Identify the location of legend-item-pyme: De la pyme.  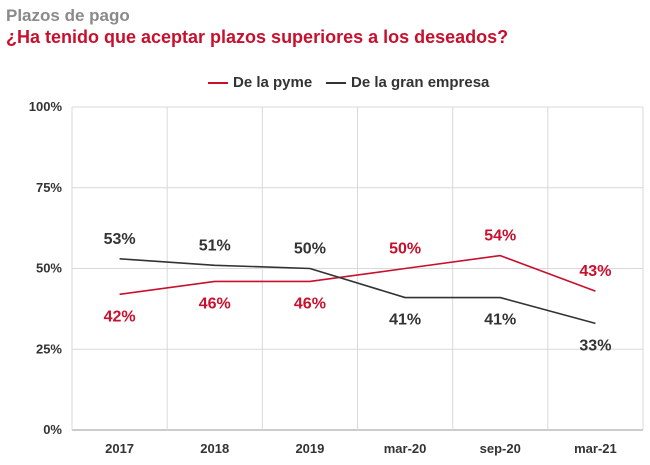
(260, 82).